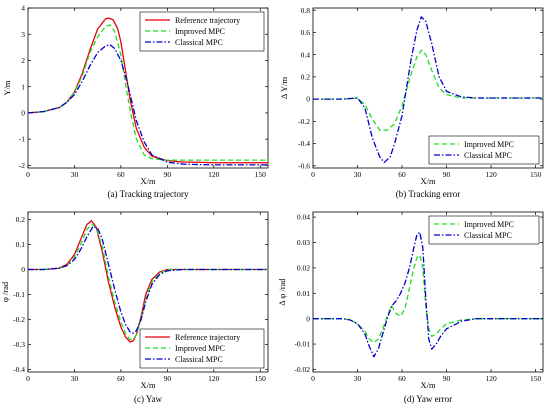 The height and width of the screenshot is (410, 550). I want to click on y-axis-label: Δ Y/m, so click(284, 87).